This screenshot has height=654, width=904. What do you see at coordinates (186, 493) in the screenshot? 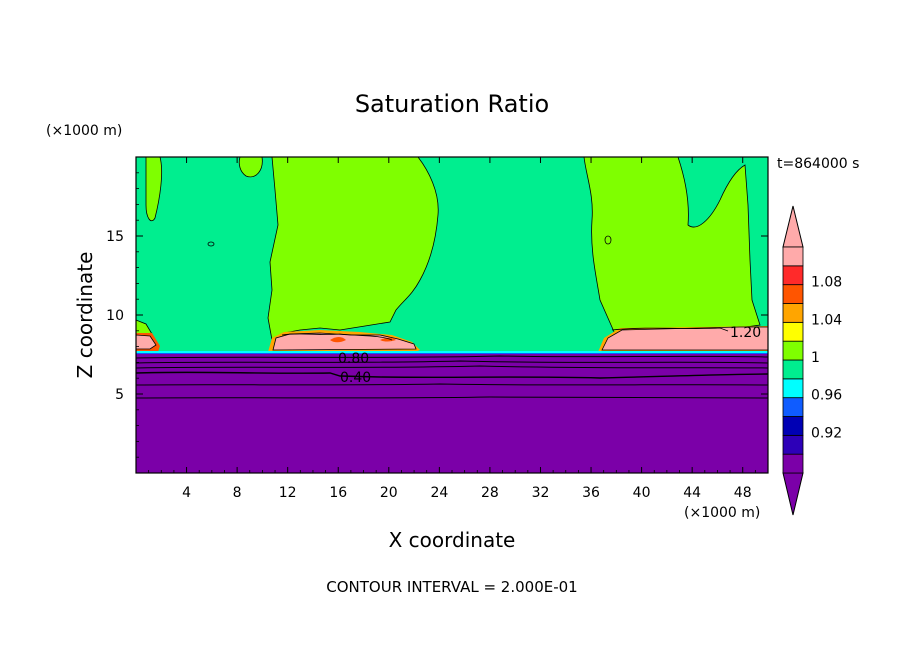
I see `x-tick-label: 4` at bounding box center [186, 493].